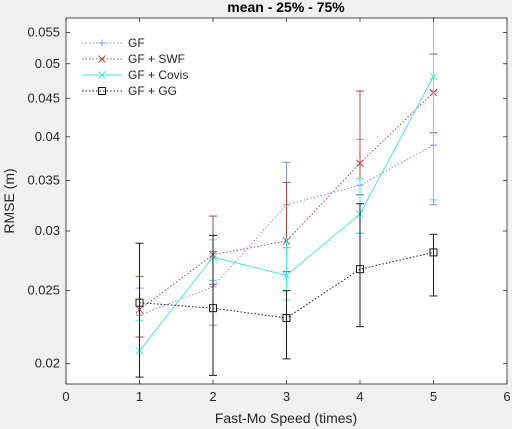 This screenshot has height=429, width=512. Describe the element at coordinates (43, 32) in the screenshot. I see `y-tick-label: 0.055` at that location.